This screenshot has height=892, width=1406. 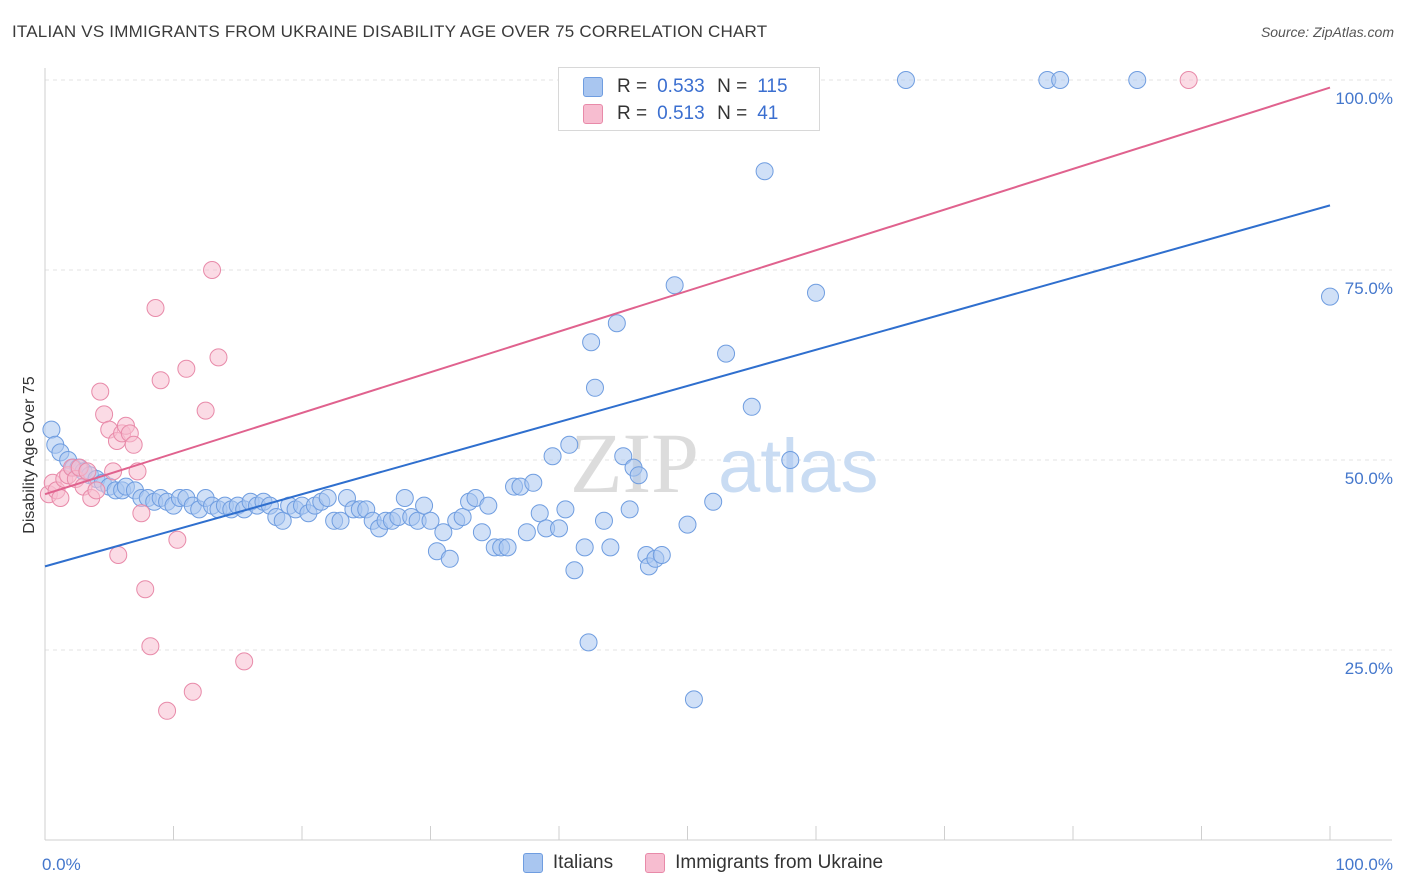 I want to click on series-legend-italians: Italians, so click(x=568, y=863).